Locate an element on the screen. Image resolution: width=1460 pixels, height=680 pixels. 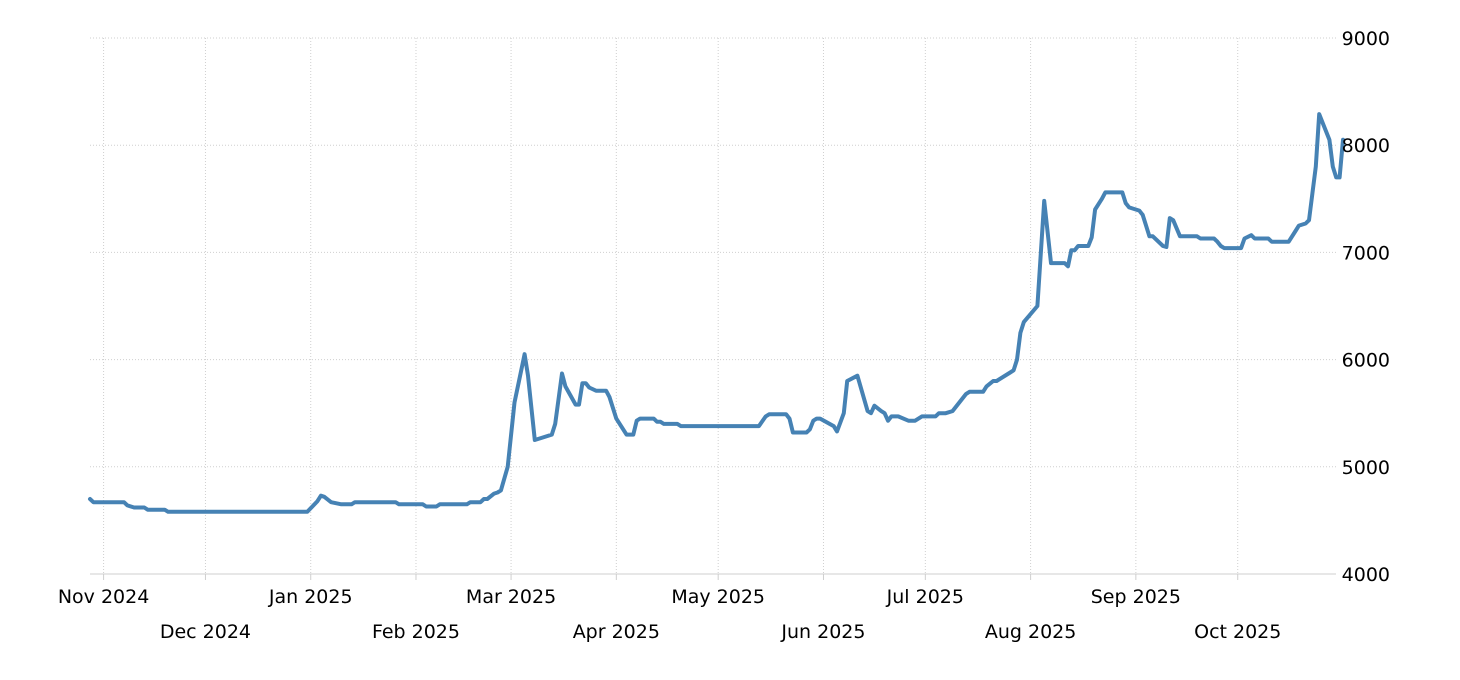
x-tick-label: Mar 2025 is located at coordinates (511, 597).